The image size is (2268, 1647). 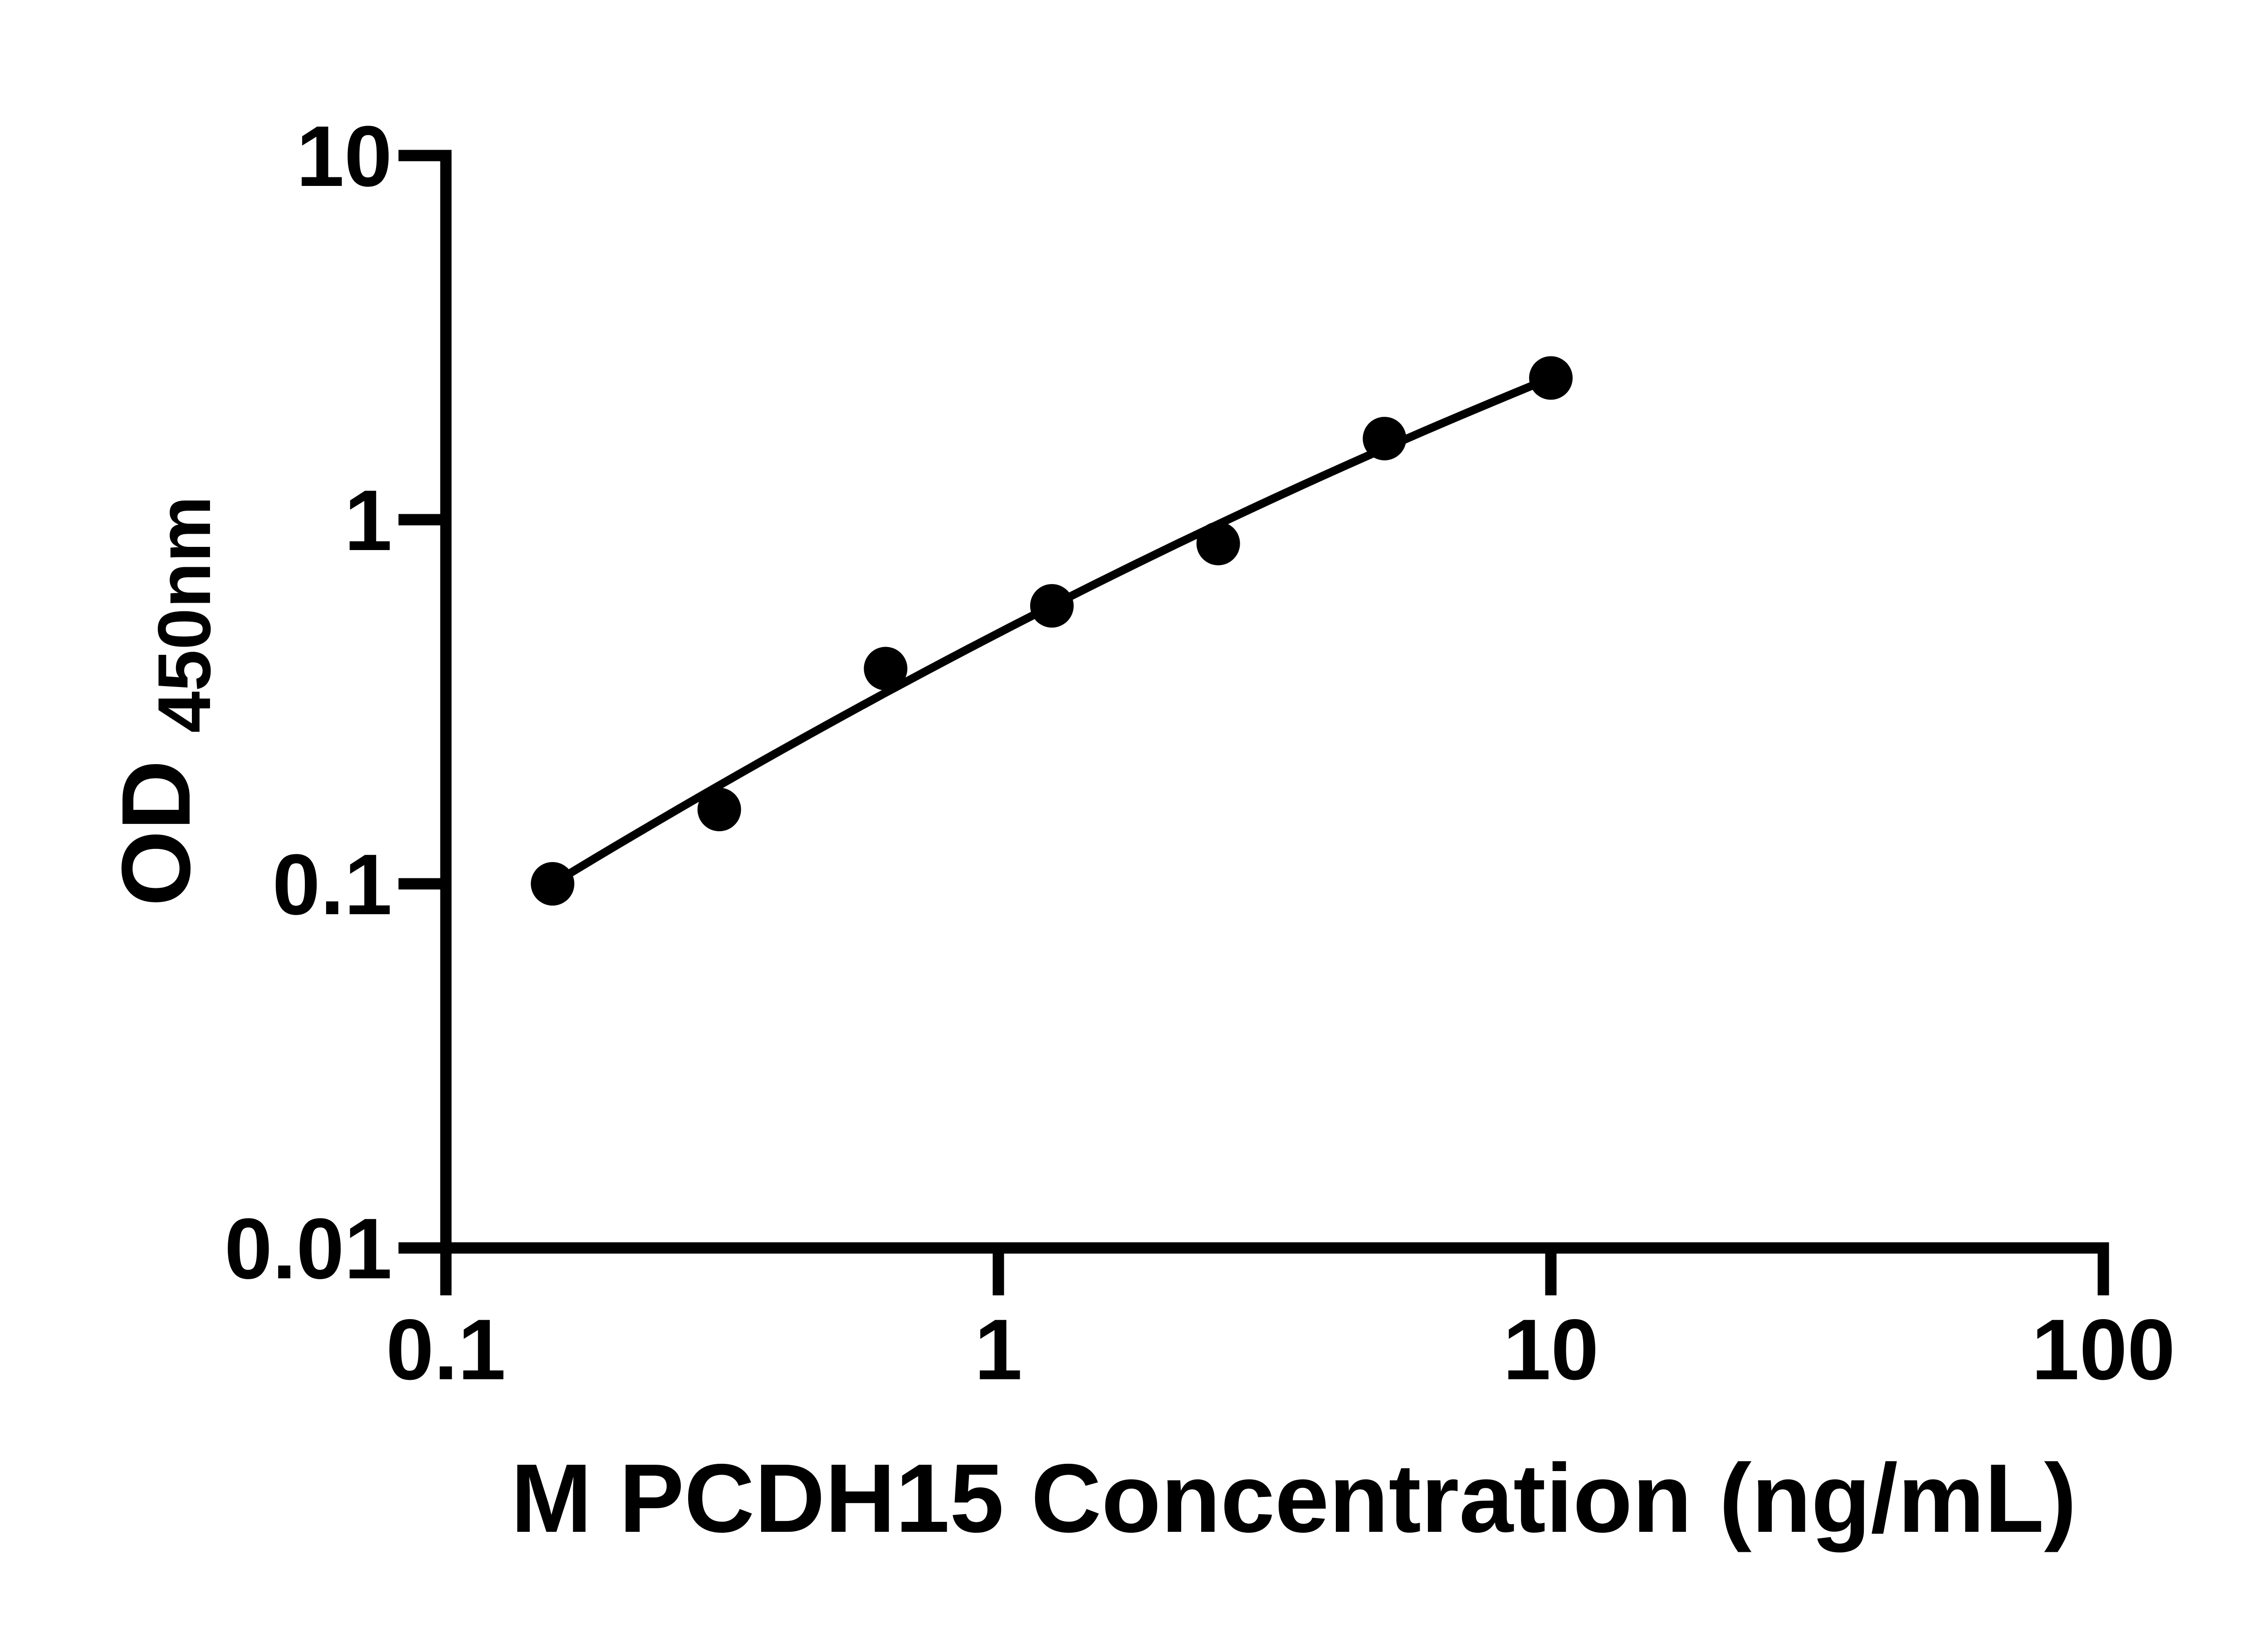 I want to click on y-tick-label: 10, so click(x=344, y=156).